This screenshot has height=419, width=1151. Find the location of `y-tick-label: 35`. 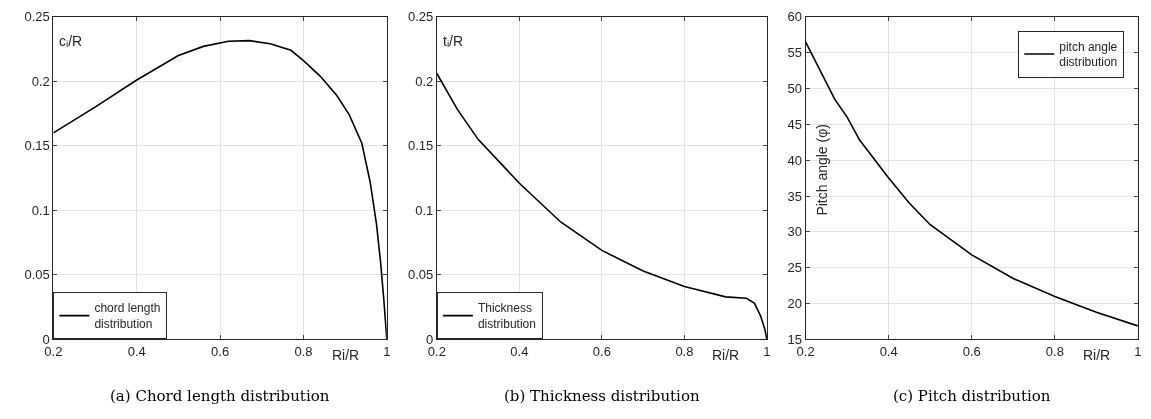

y-tick-label: 35 is located at coordinates (794, 196).